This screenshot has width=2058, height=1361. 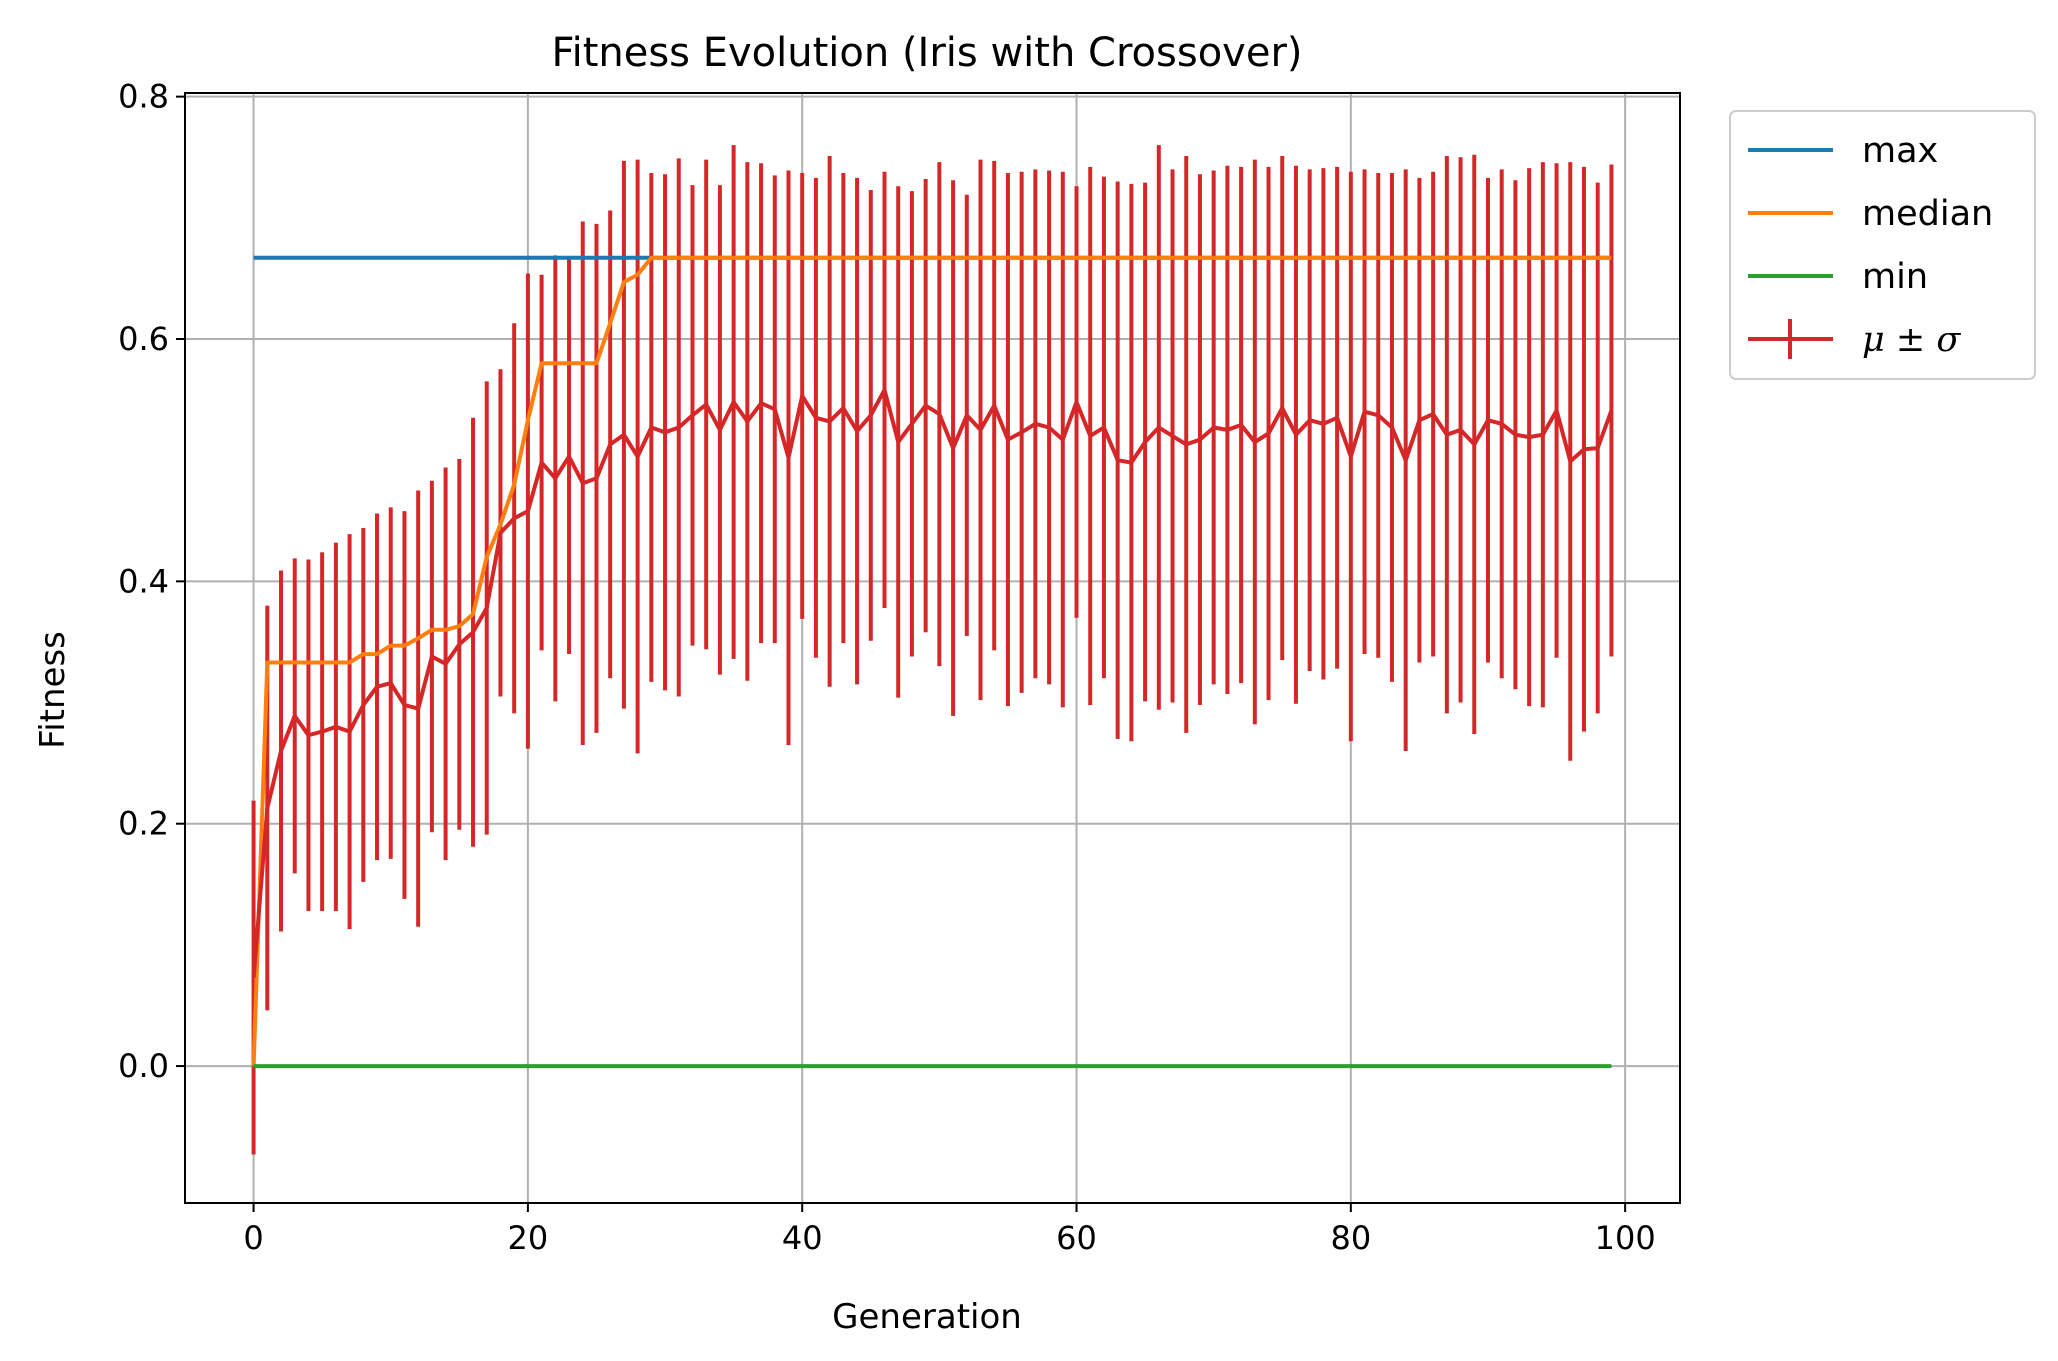 What do you see at coordinates (53, 690) in the screenshot?
I see `y-axis-label: Fitness` at bounding box center [53, 690].